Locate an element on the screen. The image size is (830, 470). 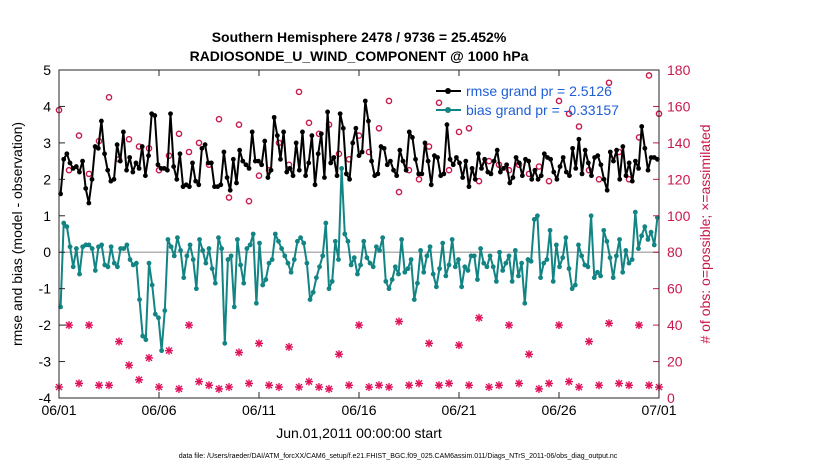
y2-tick-label: 60 is located at coordinates (675, 289).